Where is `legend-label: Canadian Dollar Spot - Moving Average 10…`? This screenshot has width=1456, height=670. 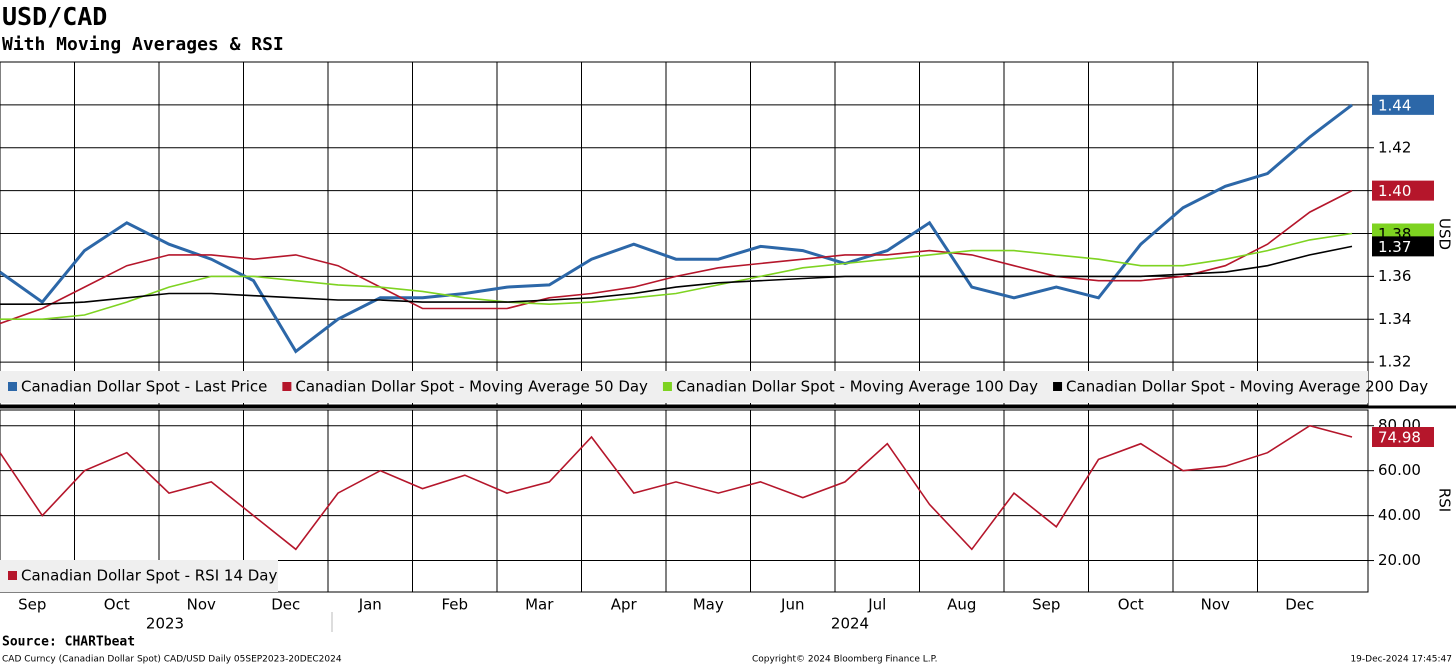 legend-label: Canadian Dollar Spot - Moving Average 10… is located at coordinates (857, 387).